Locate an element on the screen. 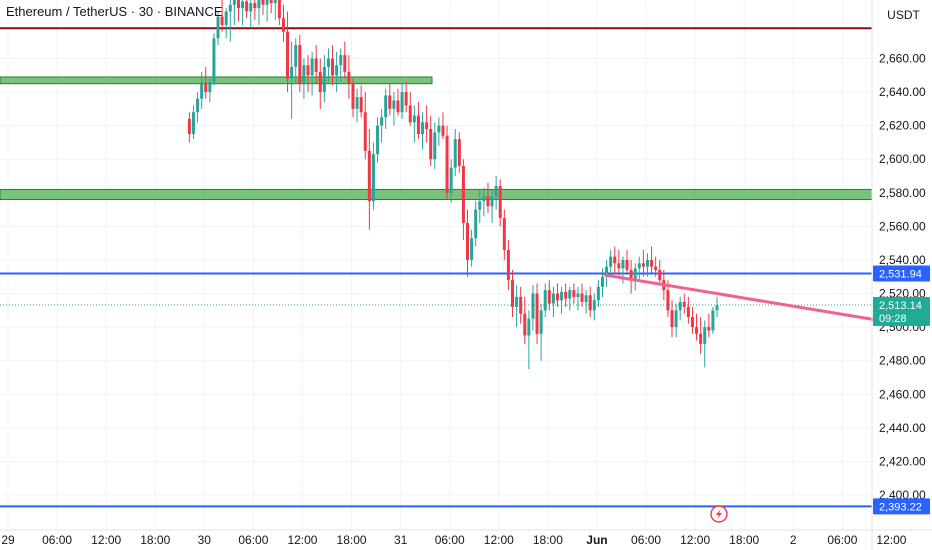  price-tag-lower-level-label: 2,393.22 is located at coordinates (900, 507).